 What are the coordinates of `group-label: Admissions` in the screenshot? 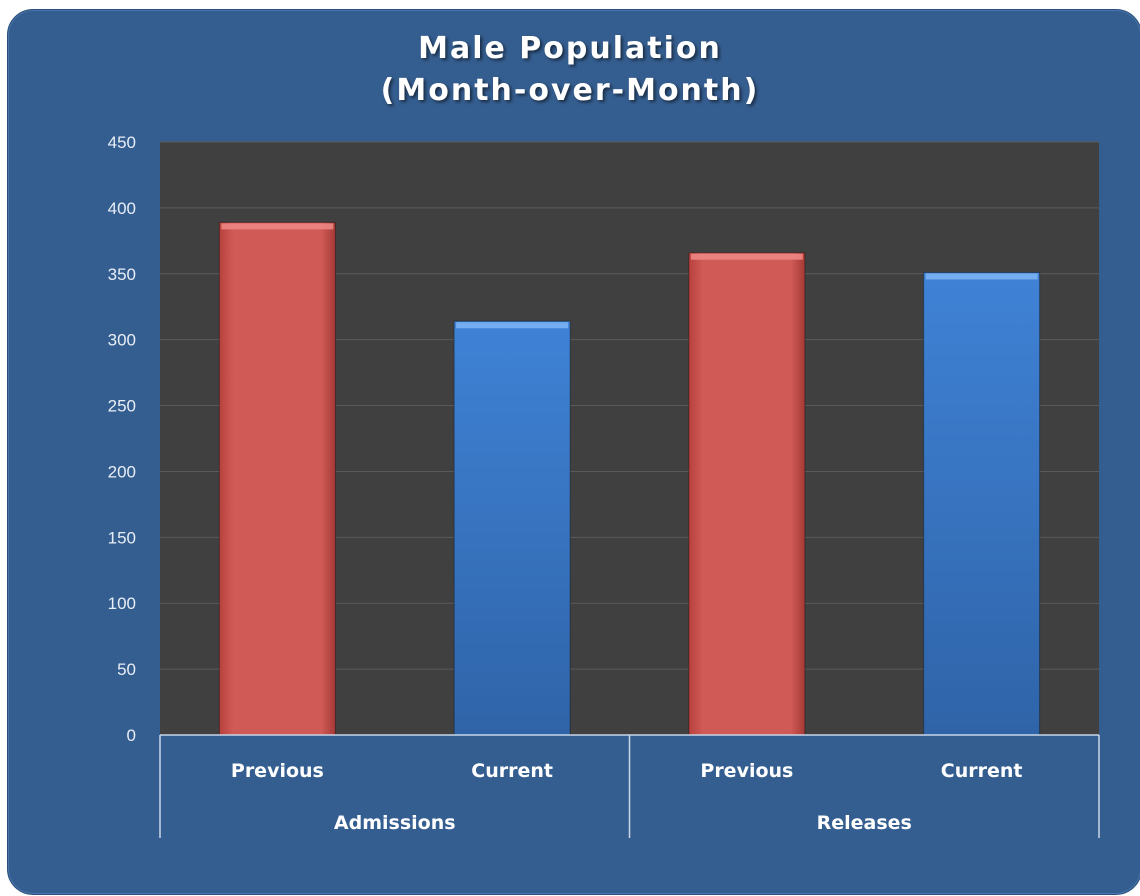 It's located at (395, 823).